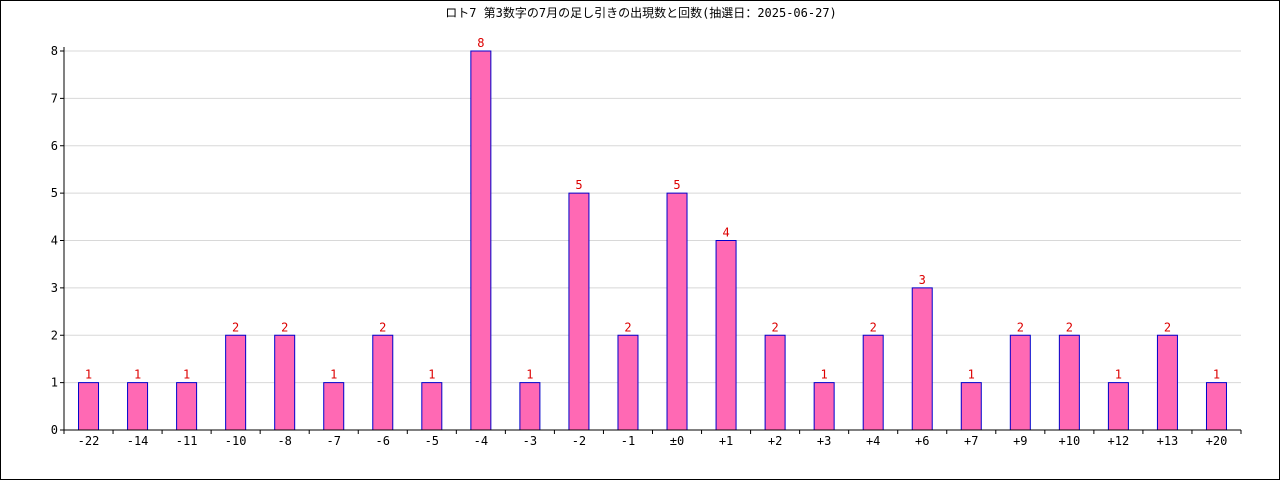 The width and height of the screenshot is (1280, 480). I want to click on value-label: 4, so click(725, 233).